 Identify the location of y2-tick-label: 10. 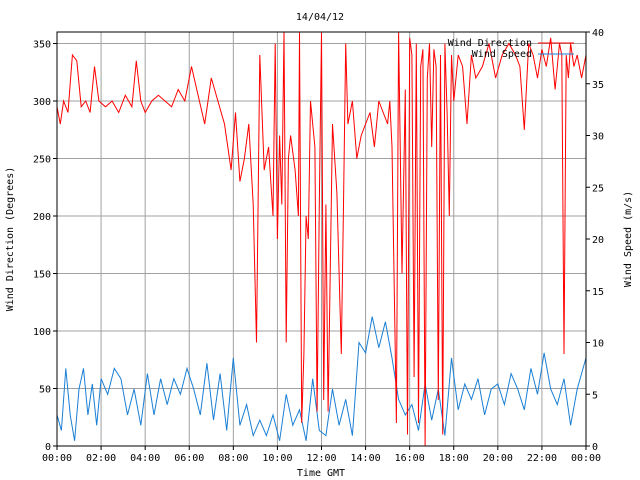
(598, 344).